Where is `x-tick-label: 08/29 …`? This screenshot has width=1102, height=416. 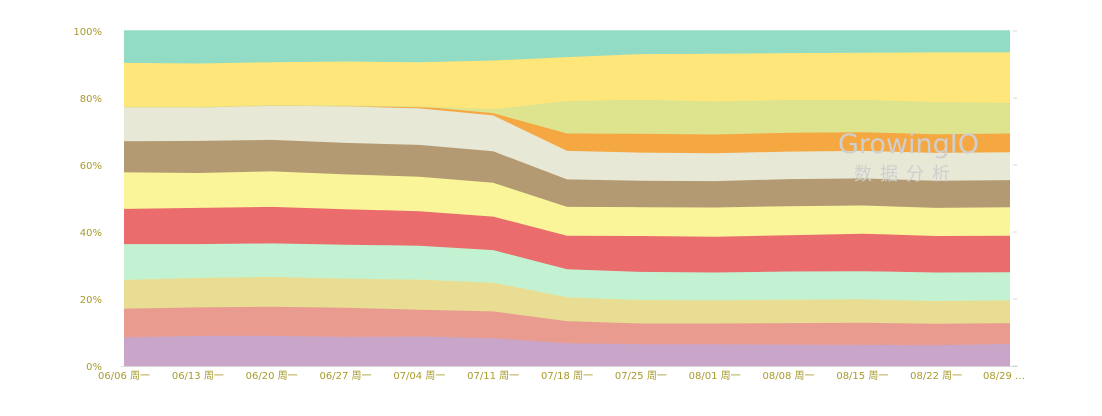
x-tick-label: 08/29 … is located at coordinates (1004, 376).